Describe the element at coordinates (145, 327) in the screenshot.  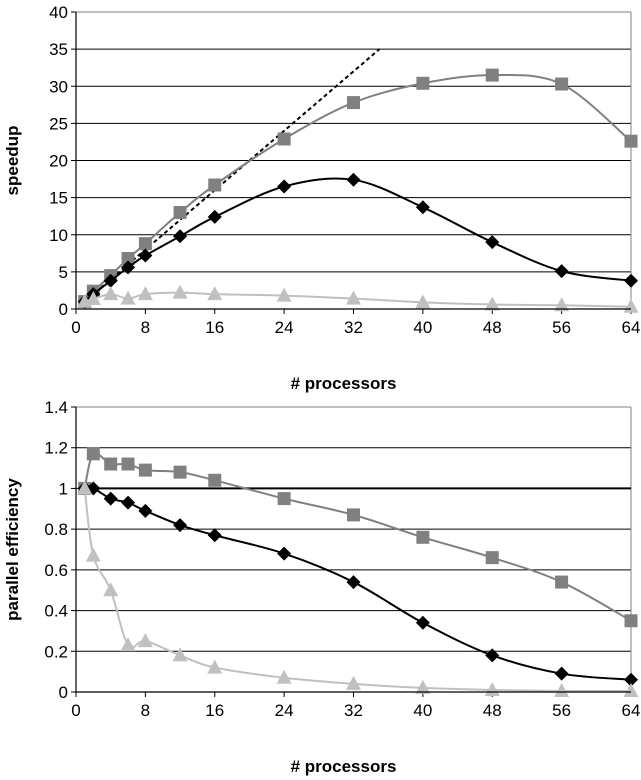
I see `x-tick-label: 8` at that location.